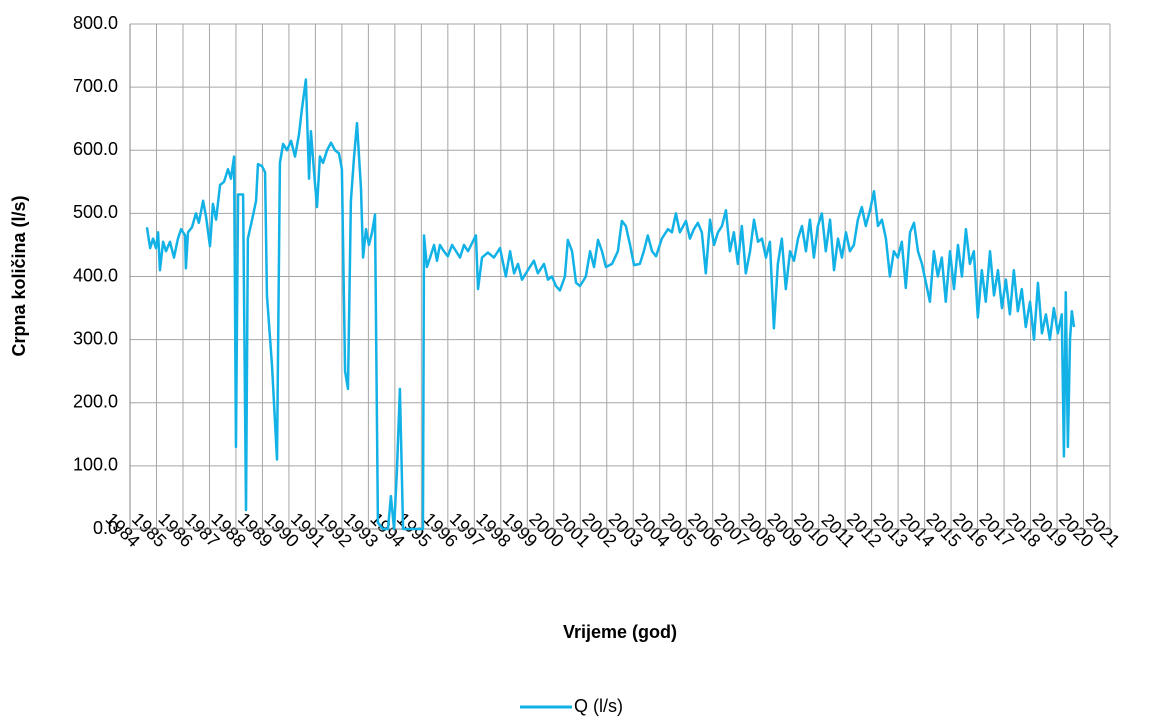 The height and width of the screenshot is (718, 1155). I want to click on legend-label: Q (l/s), so click(598, 706).